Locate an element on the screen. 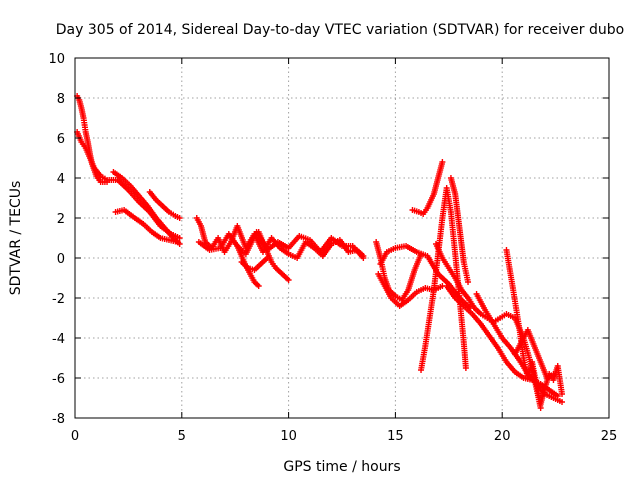 The width and height of the screenshot is (640, 480). x-tick-label: 10 is located at coordinates (288, 436).